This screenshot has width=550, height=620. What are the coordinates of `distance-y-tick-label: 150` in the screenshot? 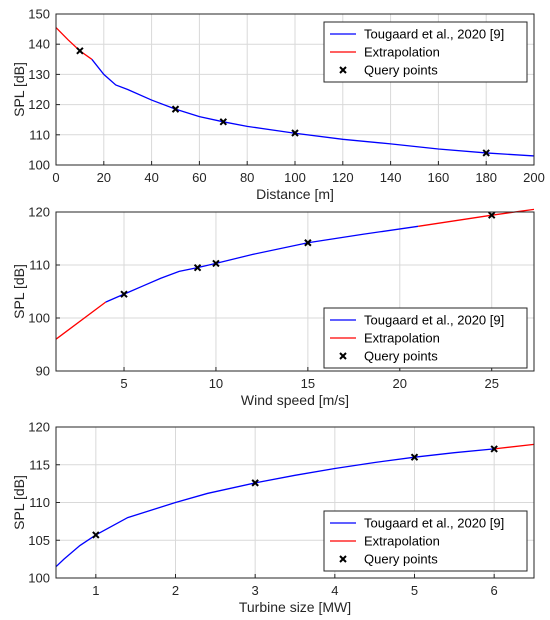 It's located at (39, 14).